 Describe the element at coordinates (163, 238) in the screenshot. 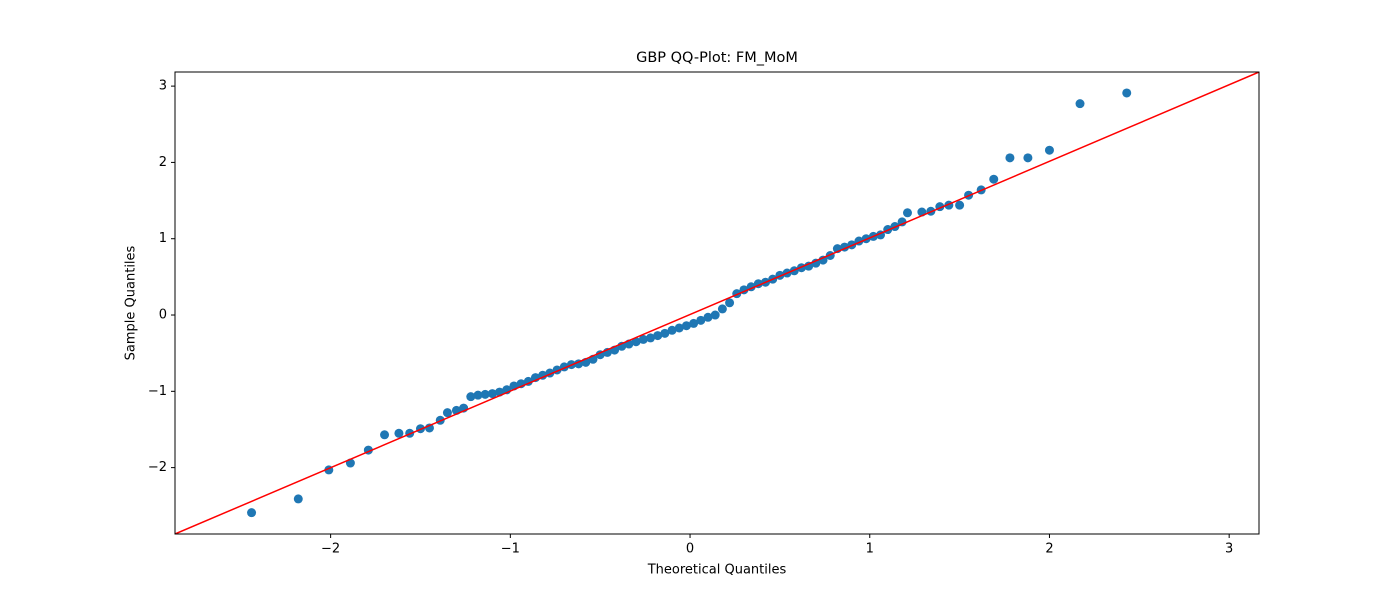

I see `y-tick-label: 1` at that location.